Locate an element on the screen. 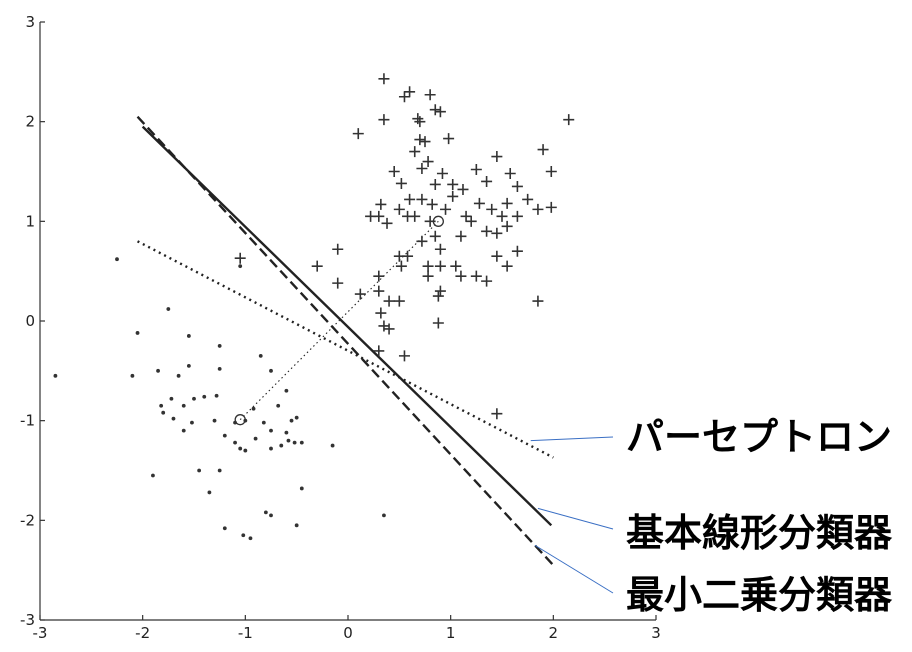  y-tick-label: -3 is located at coordinates (27, 620).